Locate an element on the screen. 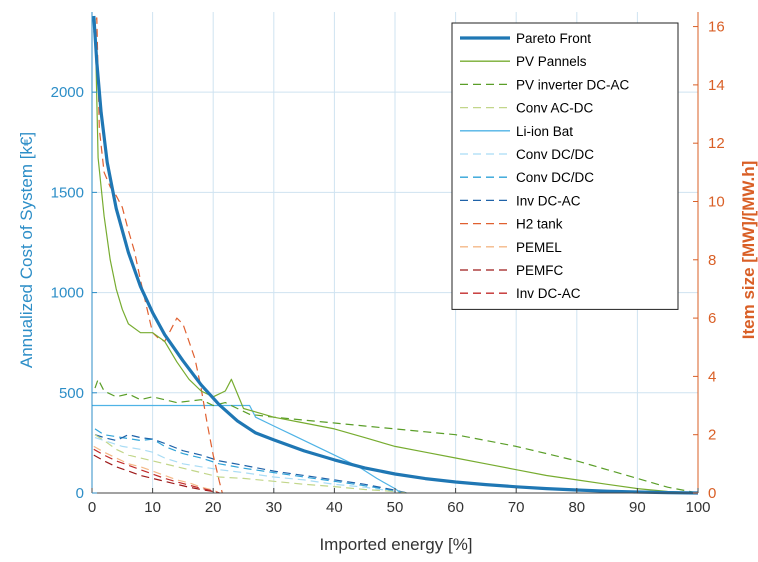 Image resolution: width=758 pixels, height=562 pixels. y-right-tick-label-6: 12 is located at coordinates (716, 143).